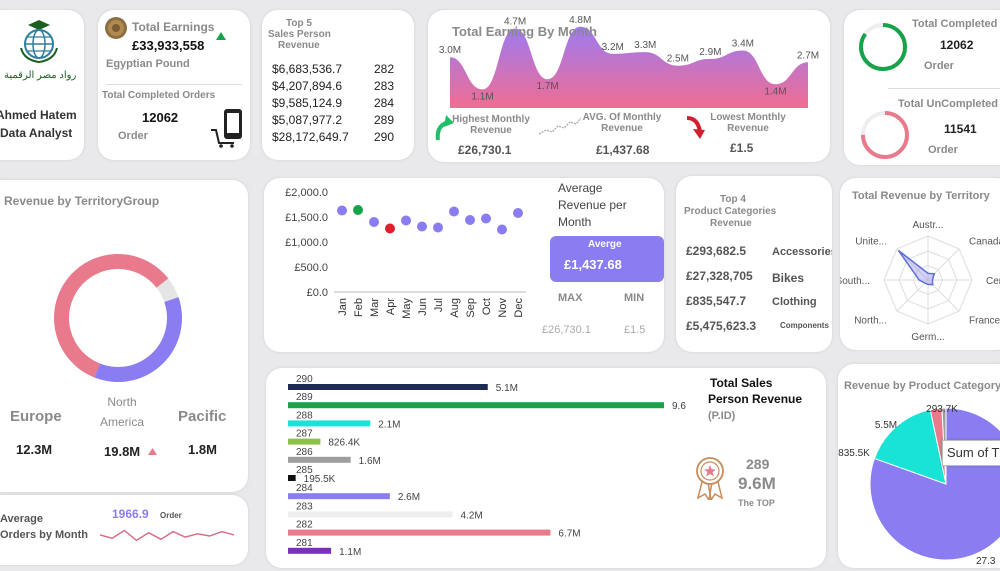 Image resolution: width=1000 pixels, height=571 pixels. What do you see at coordinates (960, 129) in the screenshot?
I see `uncompleted-value: 11541` at bounding box center [960, 129].